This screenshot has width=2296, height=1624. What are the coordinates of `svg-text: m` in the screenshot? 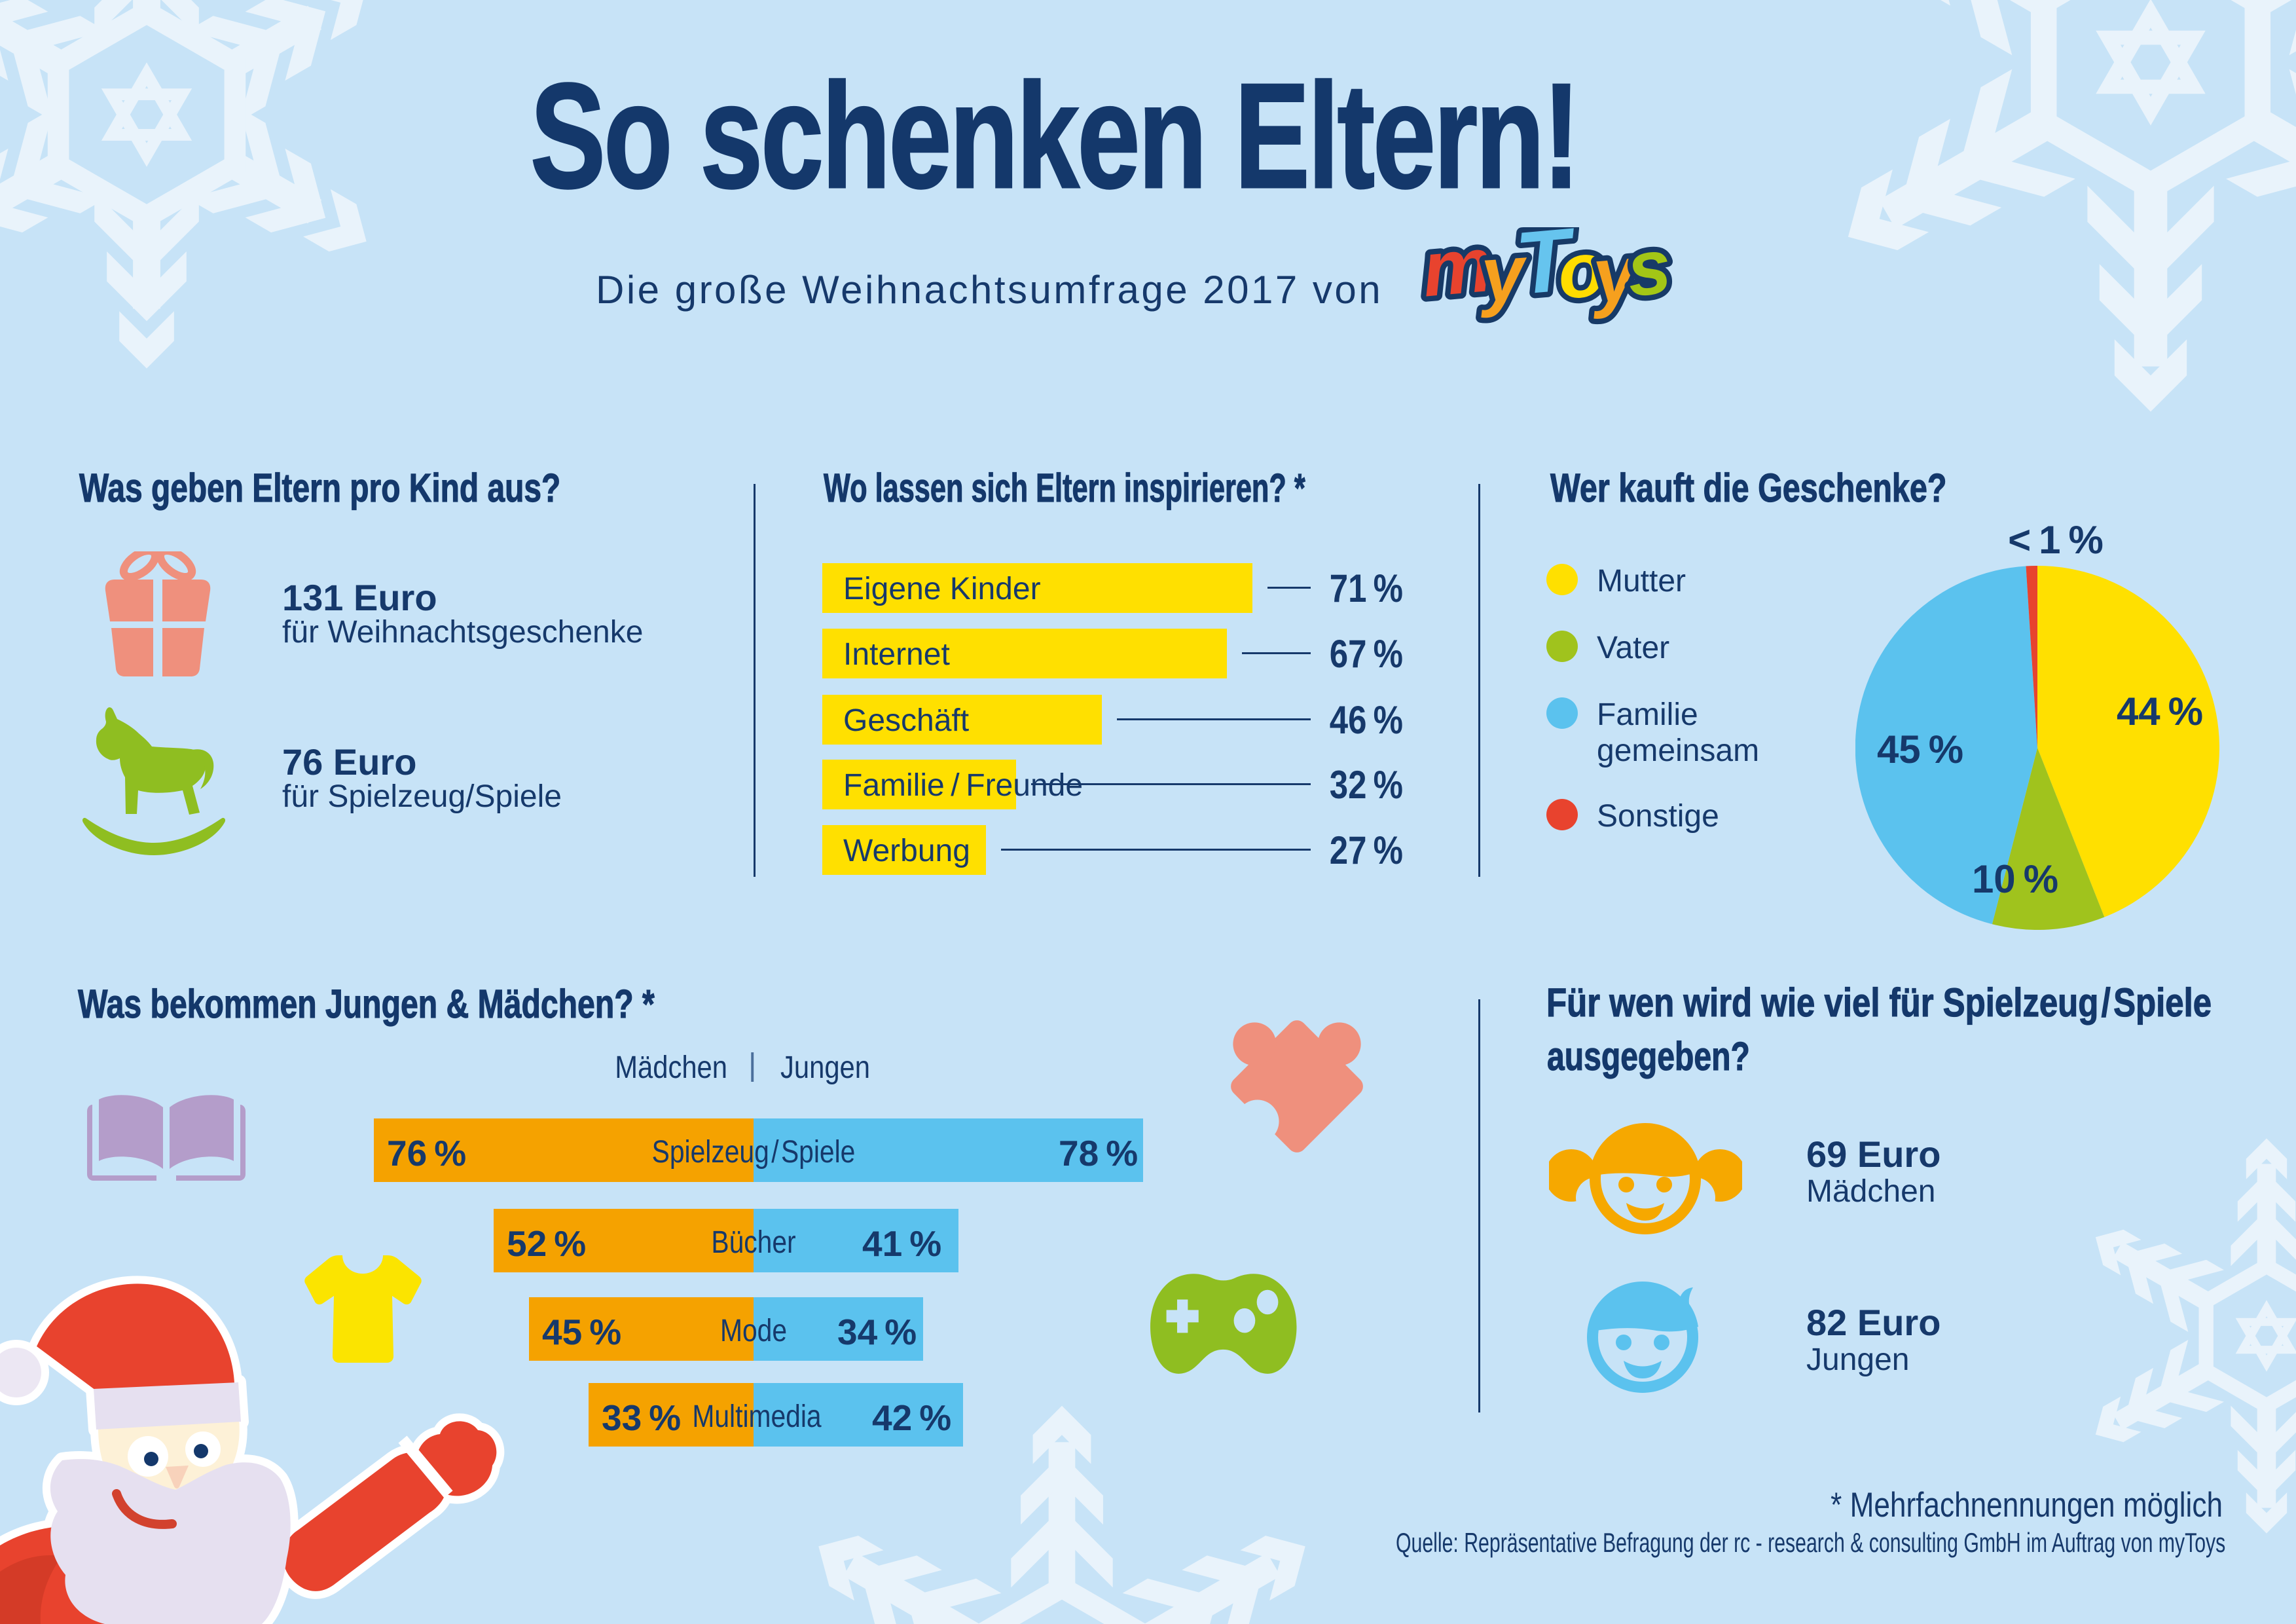 It's located at (1457, 270).